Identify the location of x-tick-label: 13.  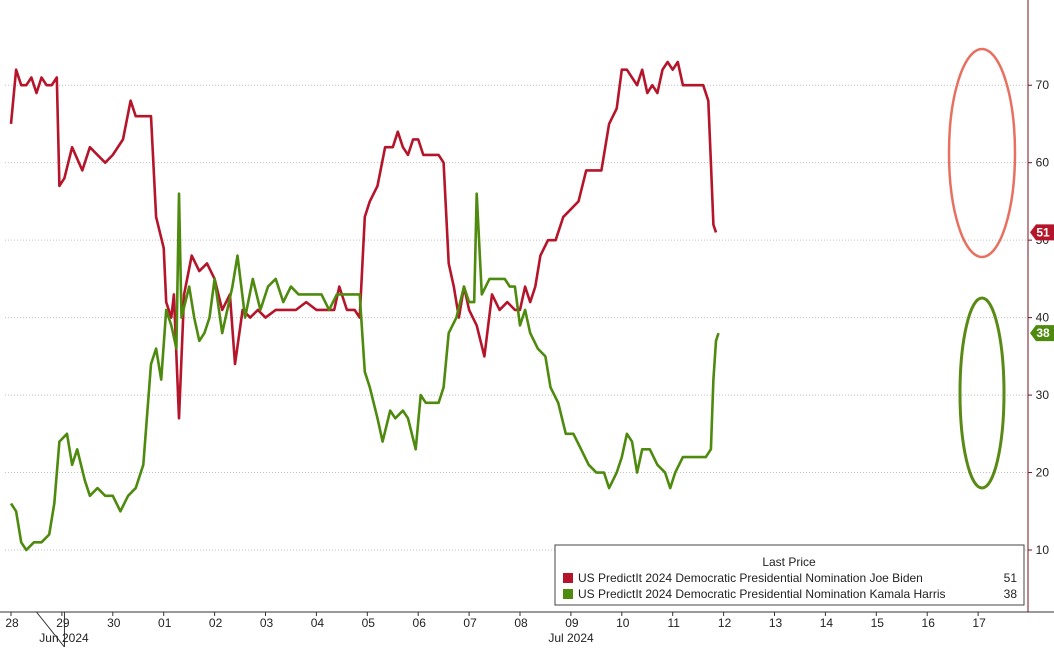
(776, 623).